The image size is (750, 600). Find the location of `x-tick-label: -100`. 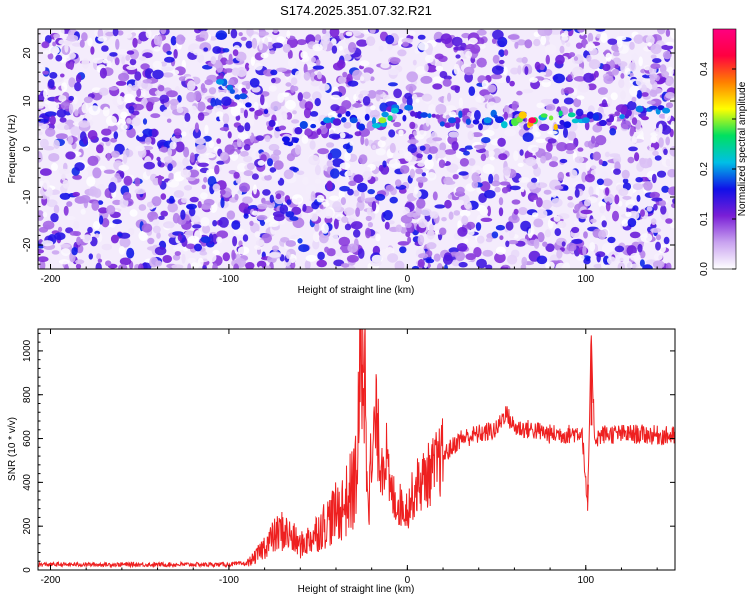

x-tick-label: -100 is located at coordinates (229, 279).